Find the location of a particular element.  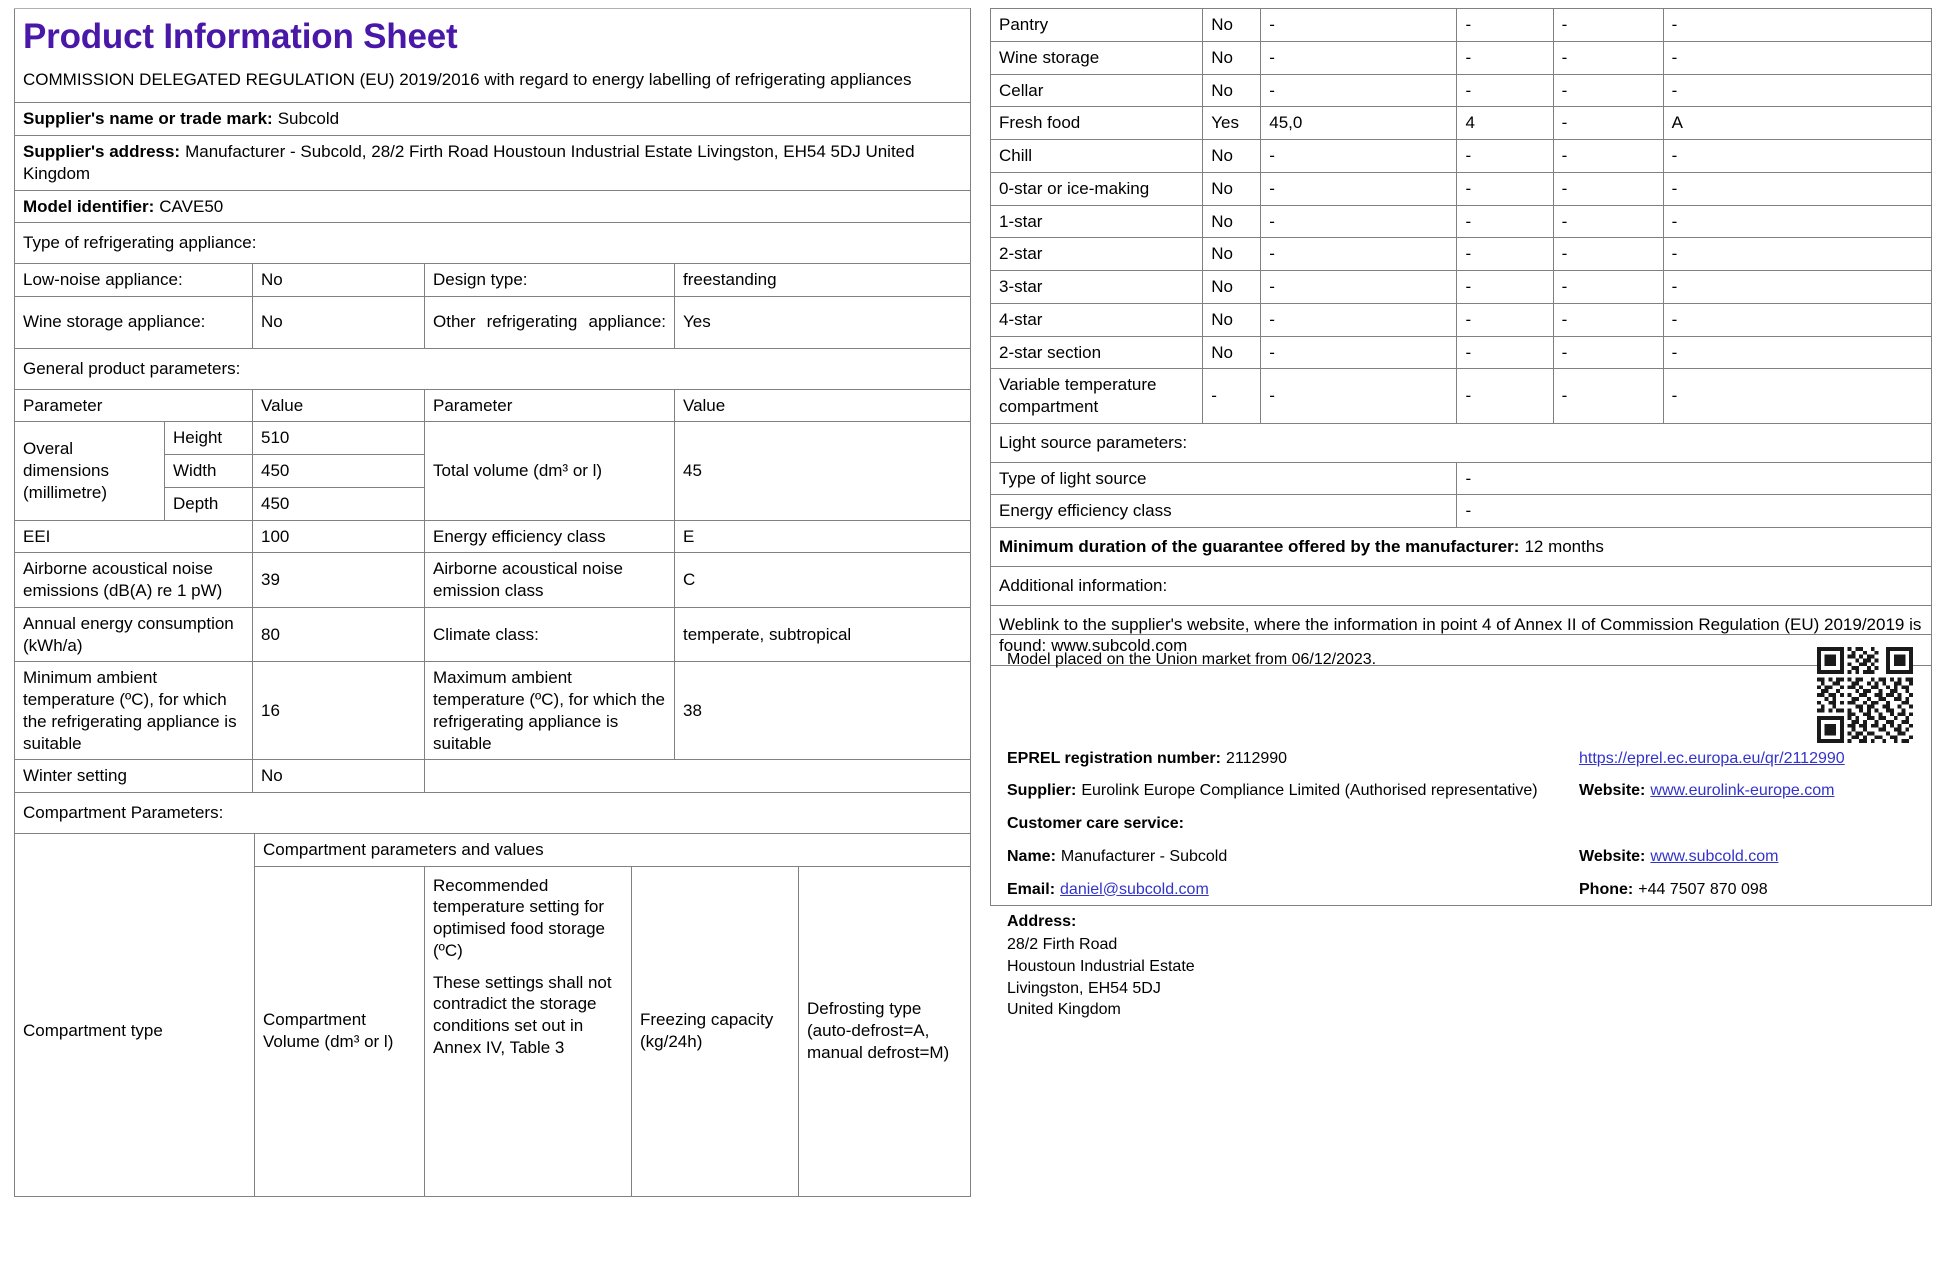

climate-class-value: temperate, subtropical is located at coordinates (822, 634).